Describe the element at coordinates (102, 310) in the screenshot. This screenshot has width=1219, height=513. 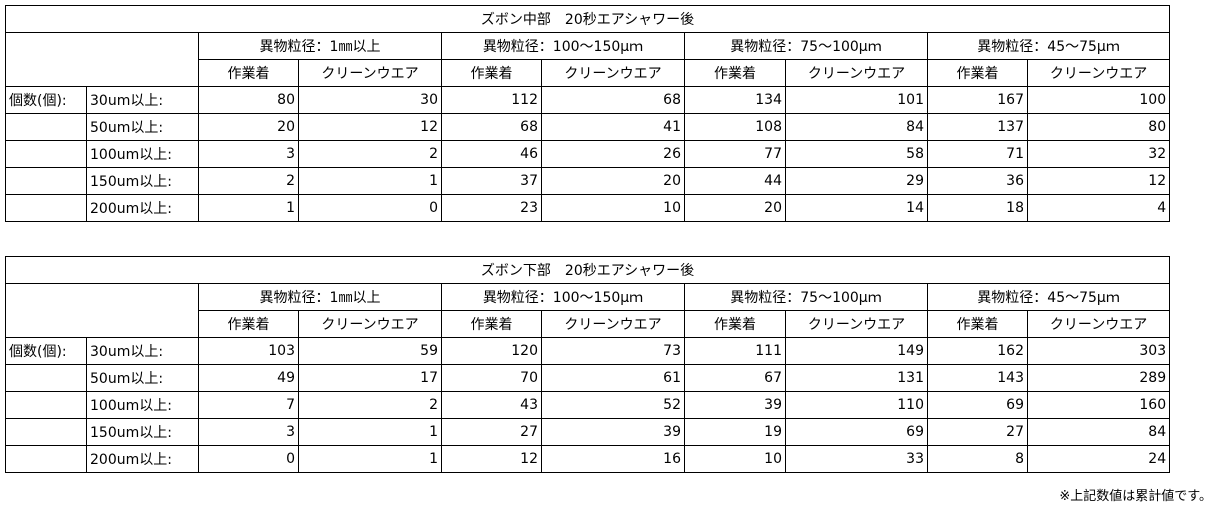
I see `corner-cell` at that location.